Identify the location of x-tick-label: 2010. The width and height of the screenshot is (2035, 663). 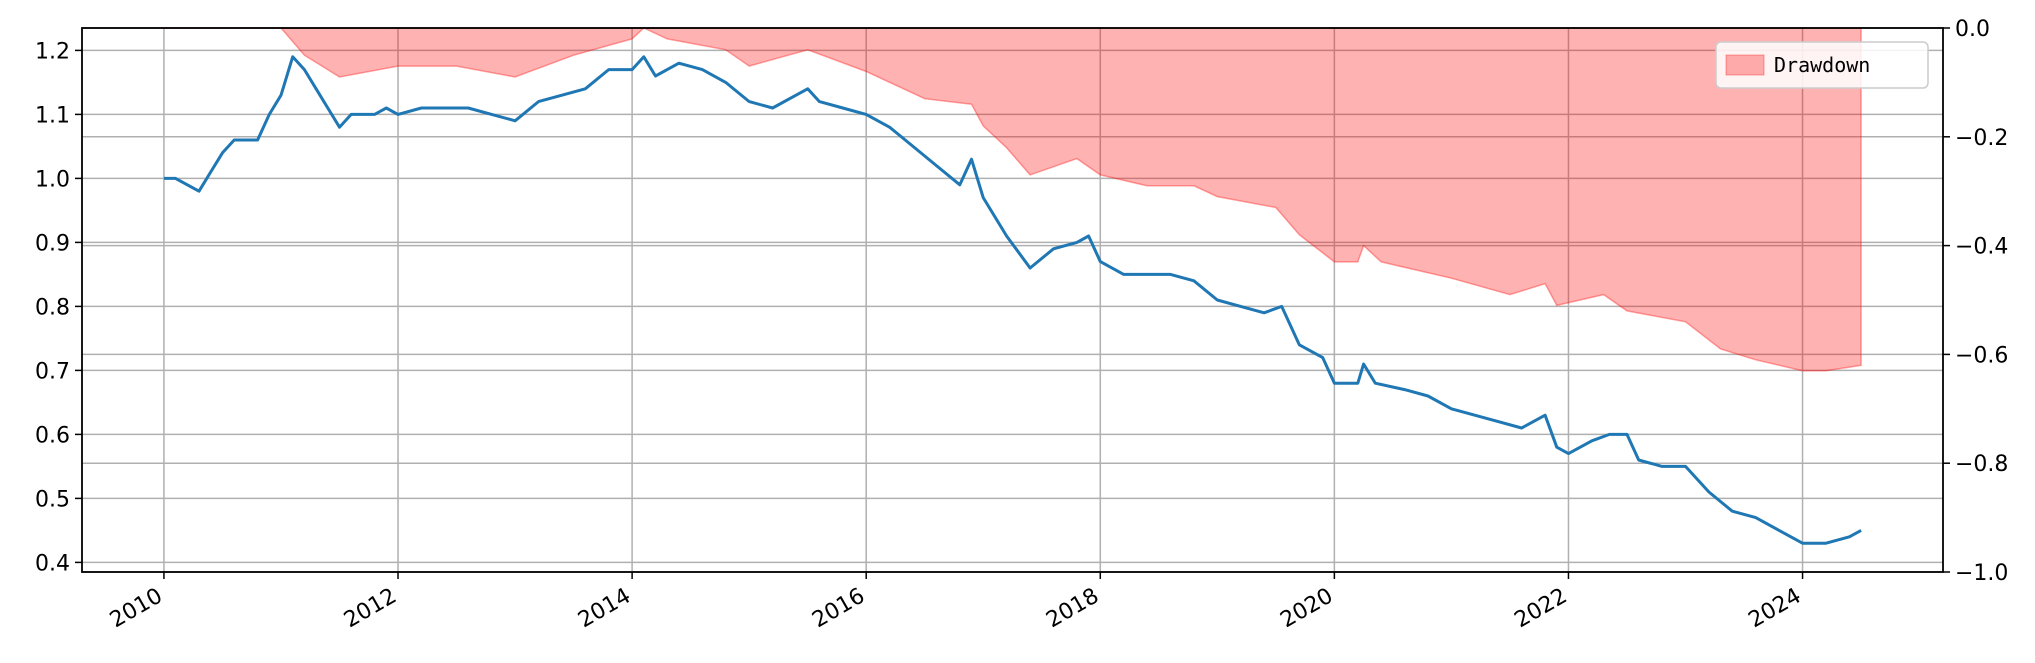
(136, 609).